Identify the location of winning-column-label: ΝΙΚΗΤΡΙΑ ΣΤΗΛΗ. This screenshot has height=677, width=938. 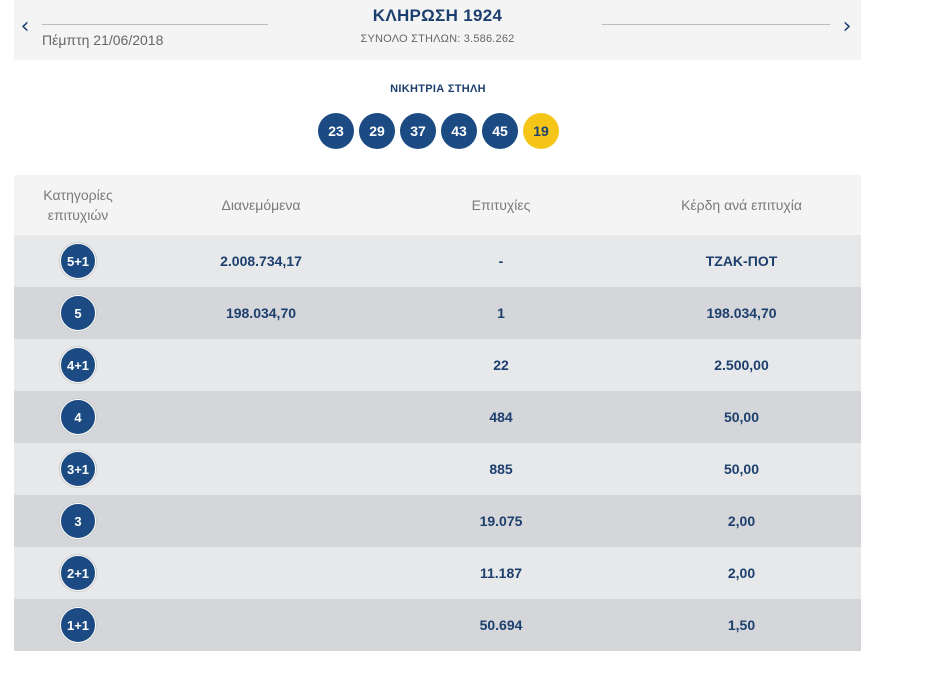
(438, 89).